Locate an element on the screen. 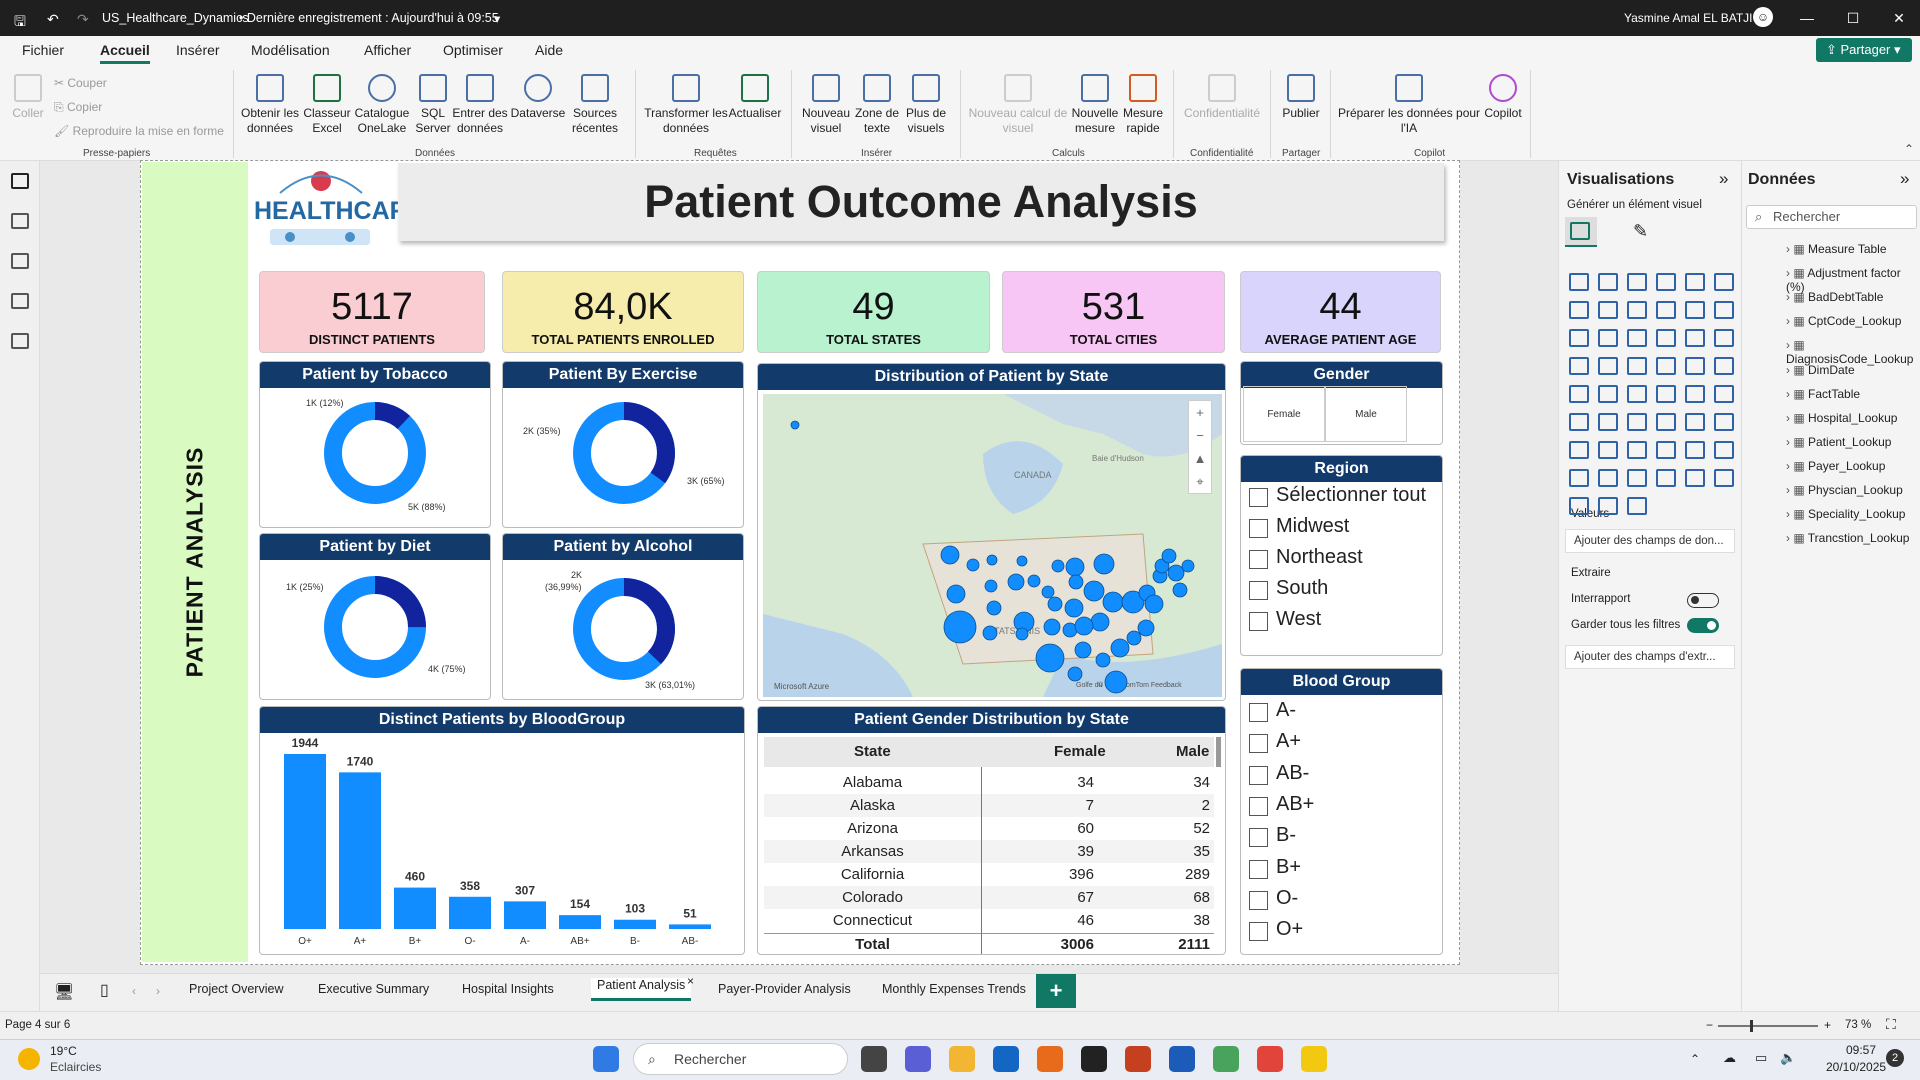 The width and height of the screenshot is (1920, 1080). copilot-button: Copilot is located at coordinates (1503, 97).